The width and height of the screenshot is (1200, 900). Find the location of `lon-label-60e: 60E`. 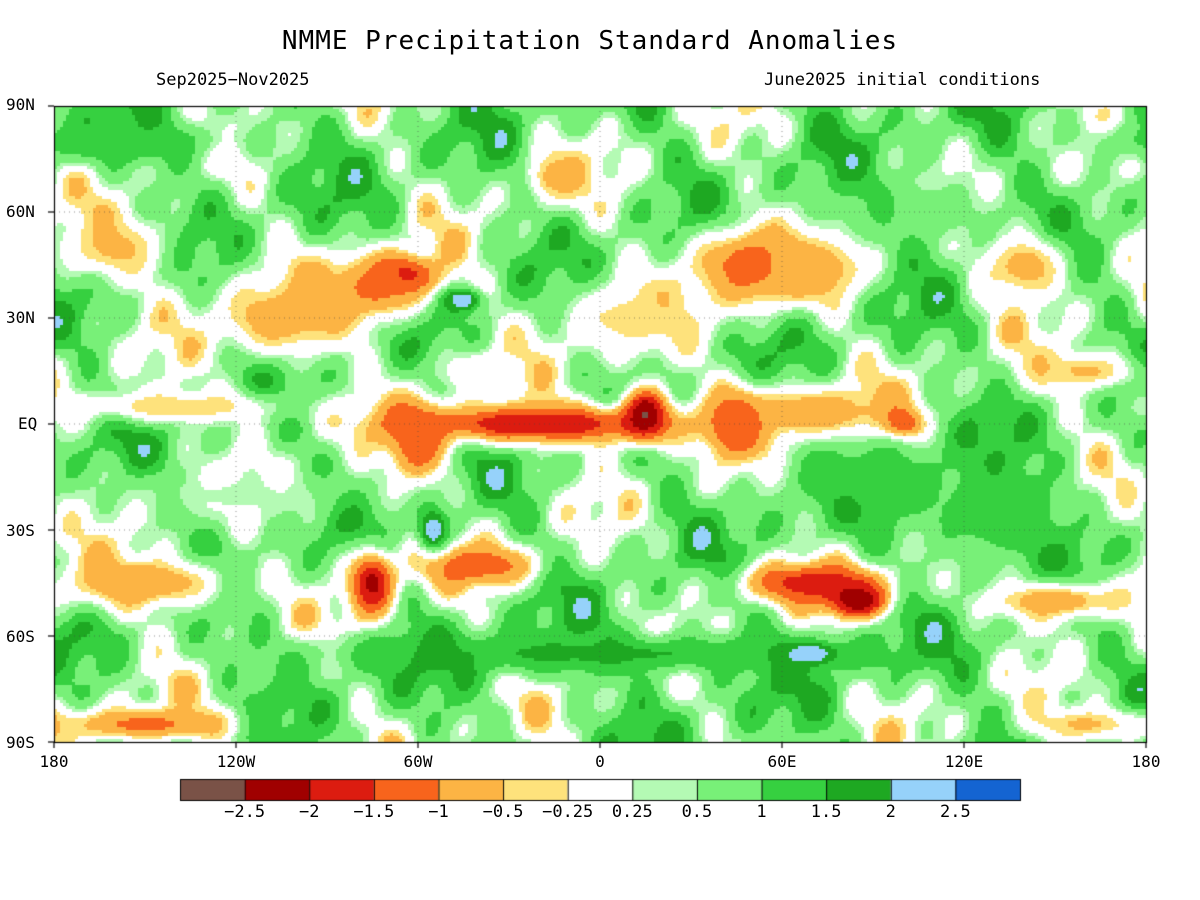

lon-label-60e: 60E is located at coordinates (782, 761).